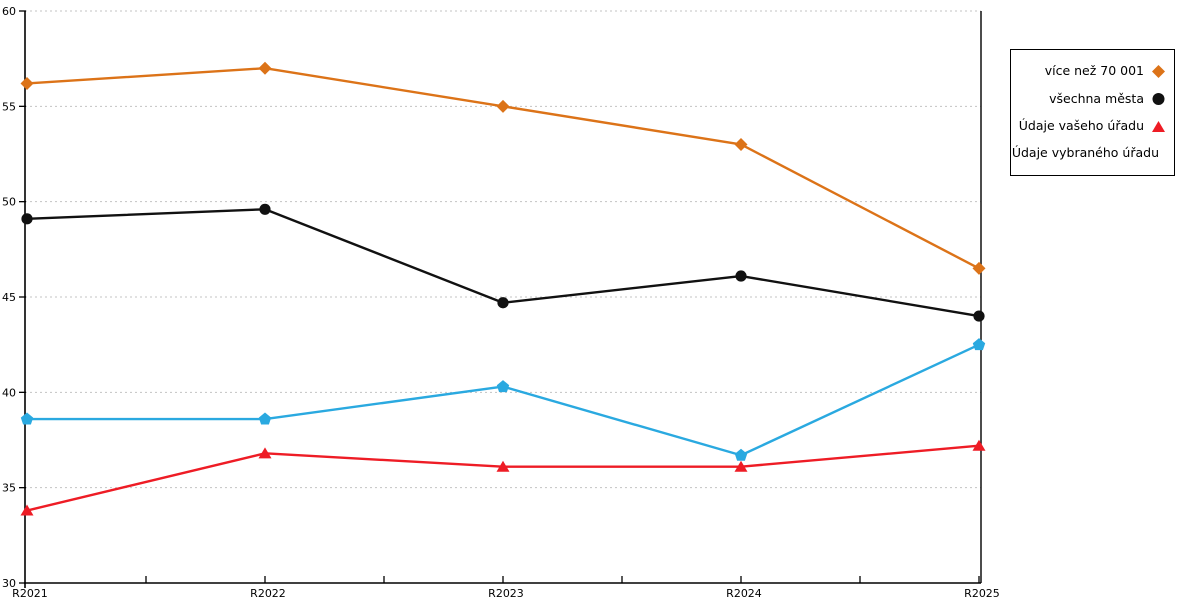  What do you see at coordinates (506, 593) in the screenshot?
I see `x-tick-label: R2023` at bounding box center [506, 593].